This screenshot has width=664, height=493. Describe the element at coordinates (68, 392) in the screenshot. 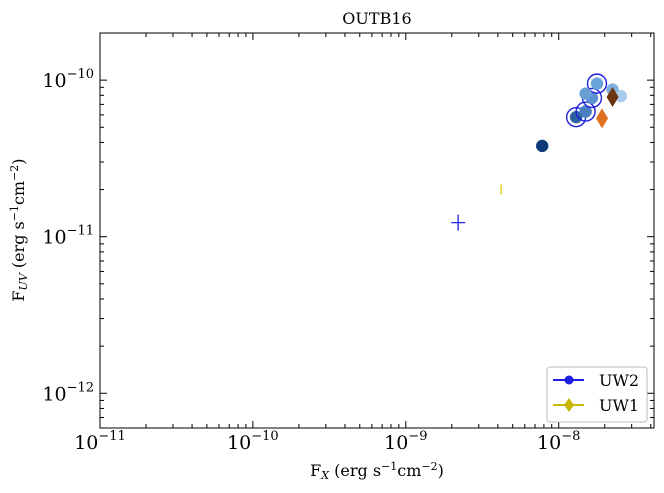

I see `y-tick-label: 10−12` at that location.